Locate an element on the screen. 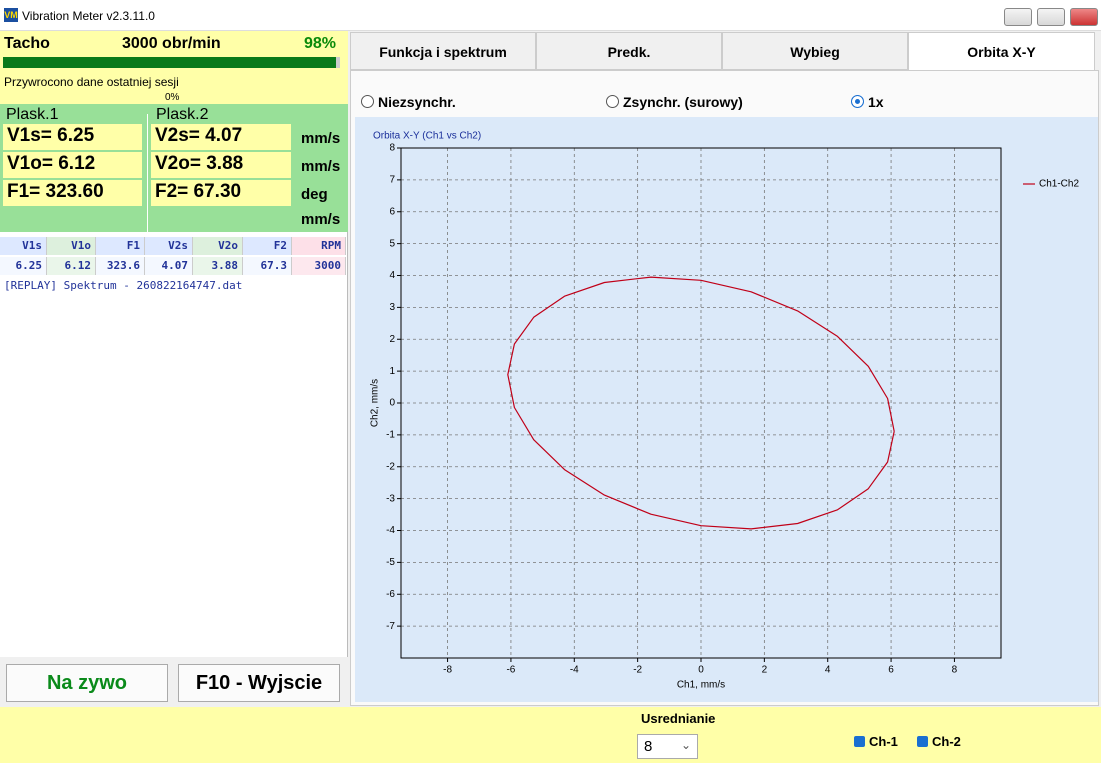 This screenshot has height=763, width=1101. checkbox: Ch-1 is located at coordinates (876, 741).